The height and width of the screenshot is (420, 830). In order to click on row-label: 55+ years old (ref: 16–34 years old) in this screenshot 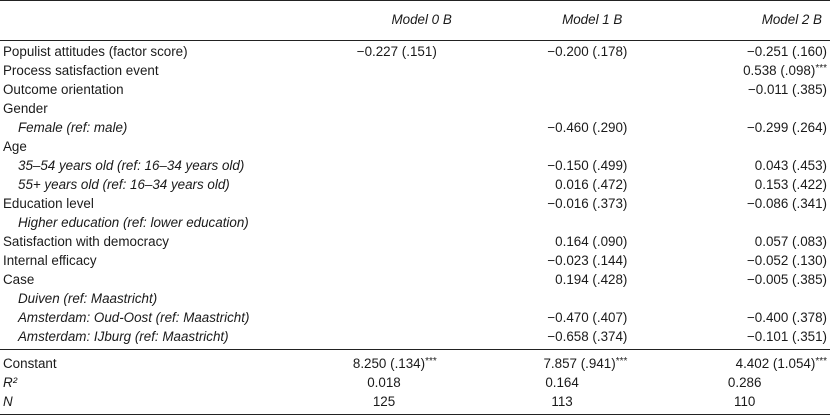, I will do `click(124, 184)`.